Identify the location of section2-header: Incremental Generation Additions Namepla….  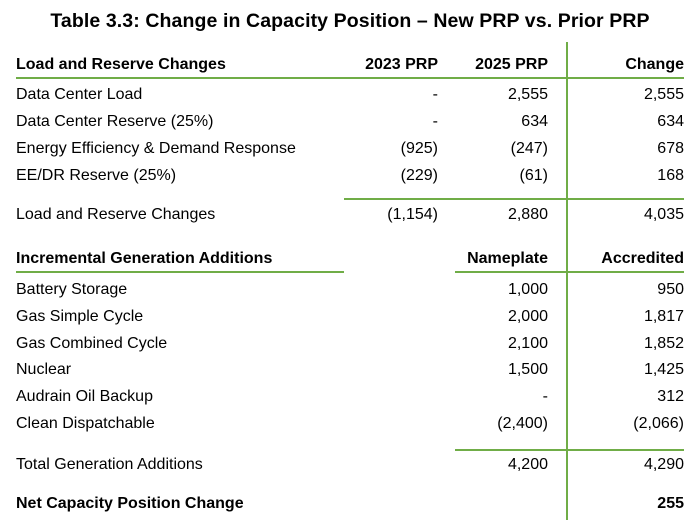
(350, 258).